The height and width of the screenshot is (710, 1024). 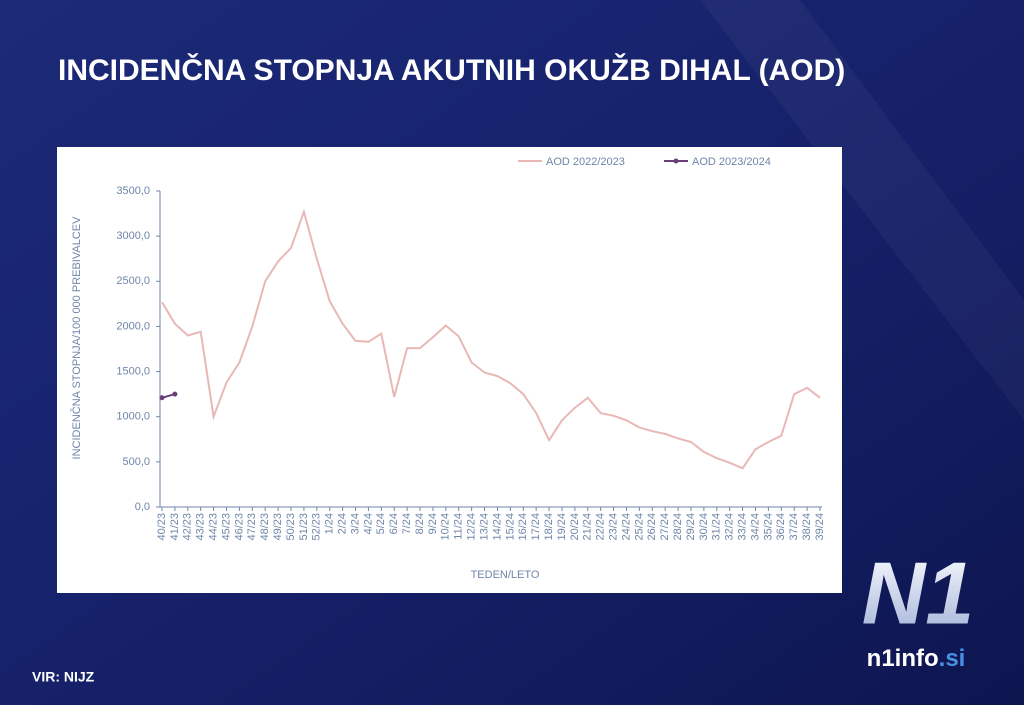 I want to click on x-tick-label: 28/24, so click(x=678, y=527).